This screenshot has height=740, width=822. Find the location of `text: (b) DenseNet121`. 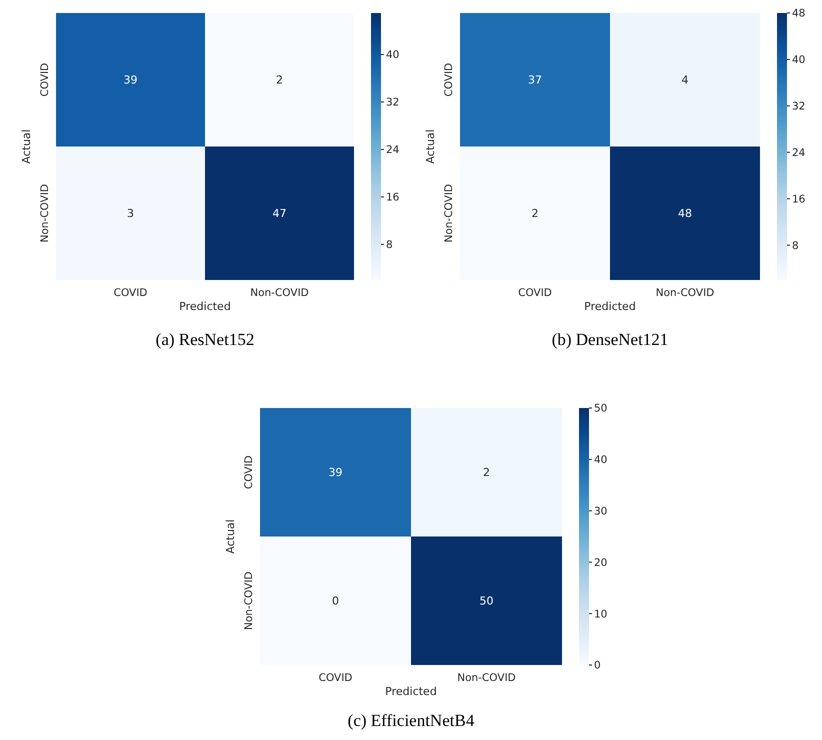

text: (b) DenseNet121 is located at coordinates (610, 339).